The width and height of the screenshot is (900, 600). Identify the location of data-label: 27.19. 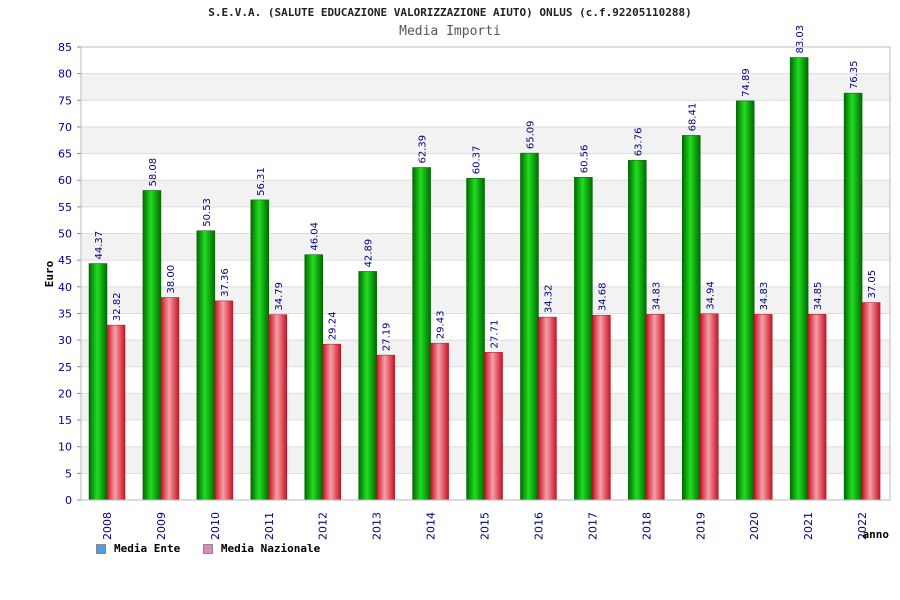
(387, 336).